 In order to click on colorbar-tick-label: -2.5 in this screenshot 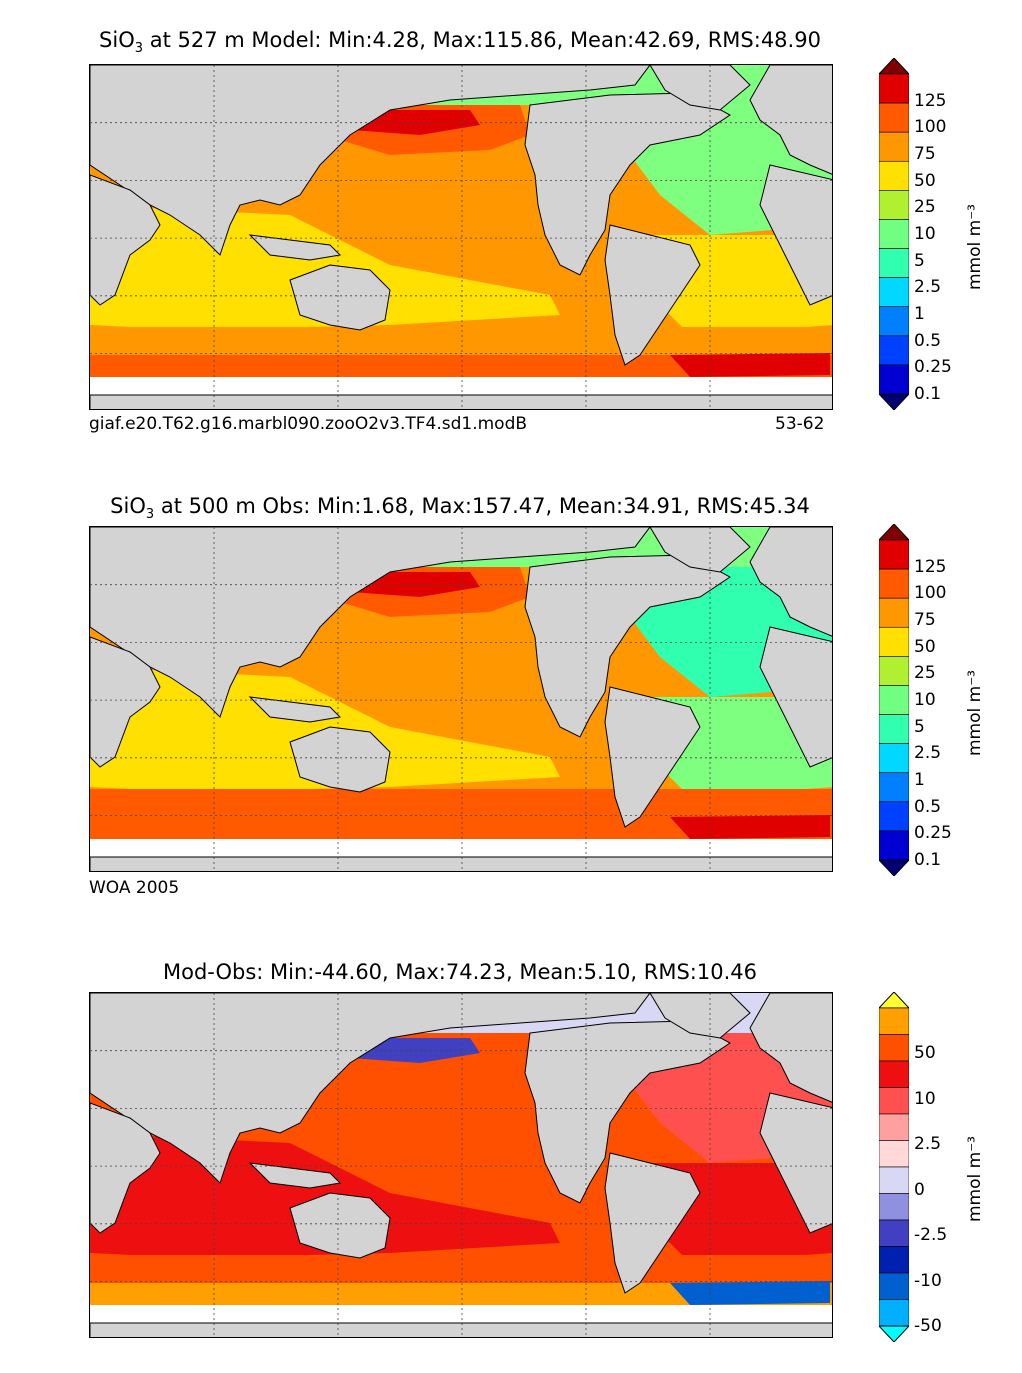, I will do `click(931, 1235)`.